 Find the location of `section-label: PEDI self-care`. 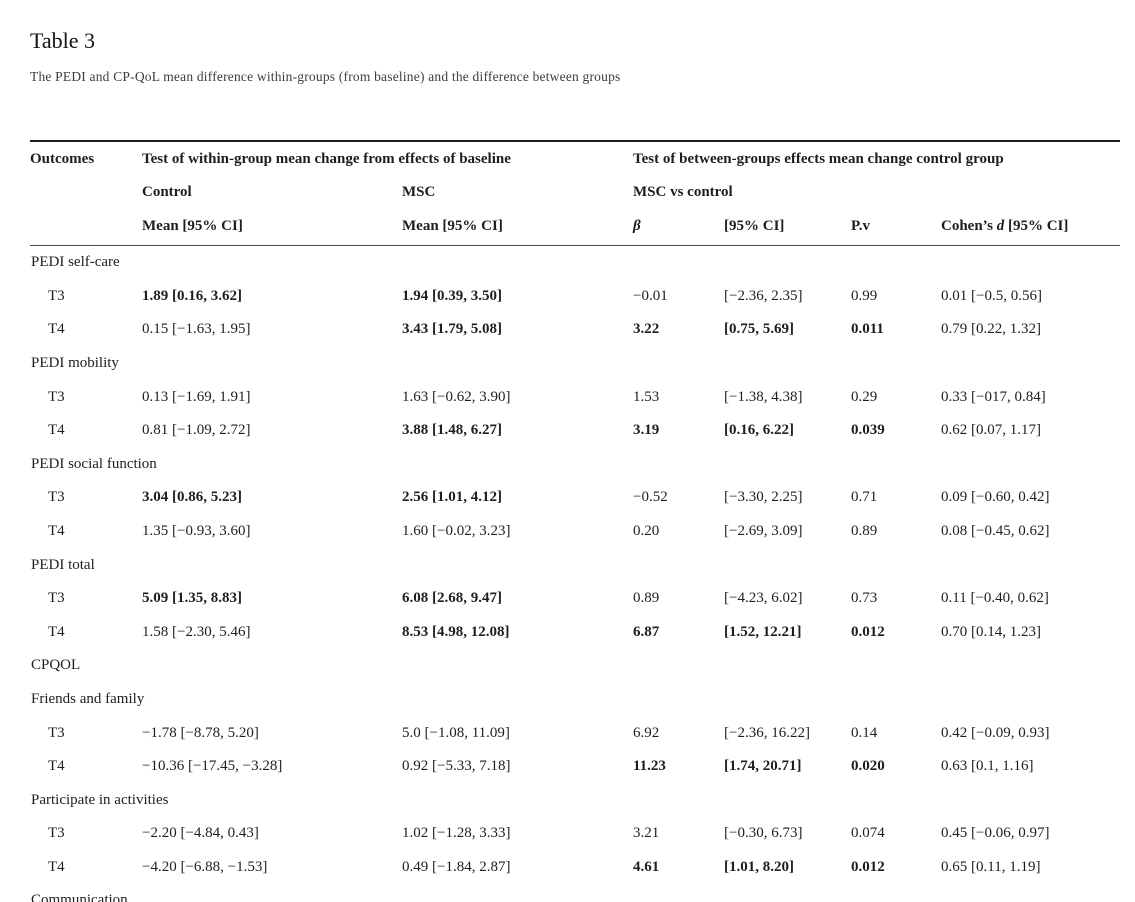

section-label: PEDI self-care is located at coordinates (75, 262).